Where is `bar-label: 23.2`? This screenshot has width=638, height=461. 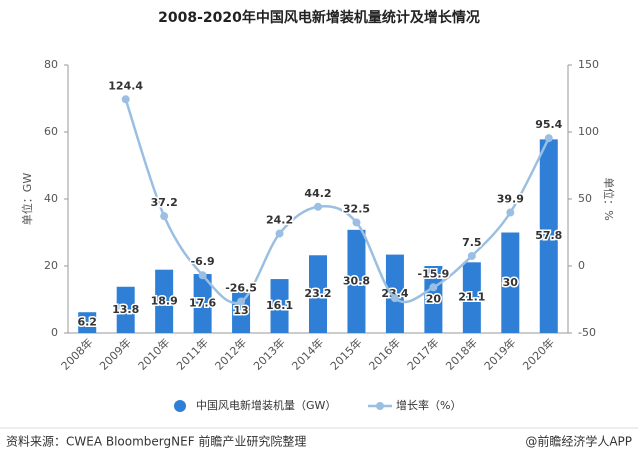 bar-label: 23.2 is located at coordinates (317, 293).